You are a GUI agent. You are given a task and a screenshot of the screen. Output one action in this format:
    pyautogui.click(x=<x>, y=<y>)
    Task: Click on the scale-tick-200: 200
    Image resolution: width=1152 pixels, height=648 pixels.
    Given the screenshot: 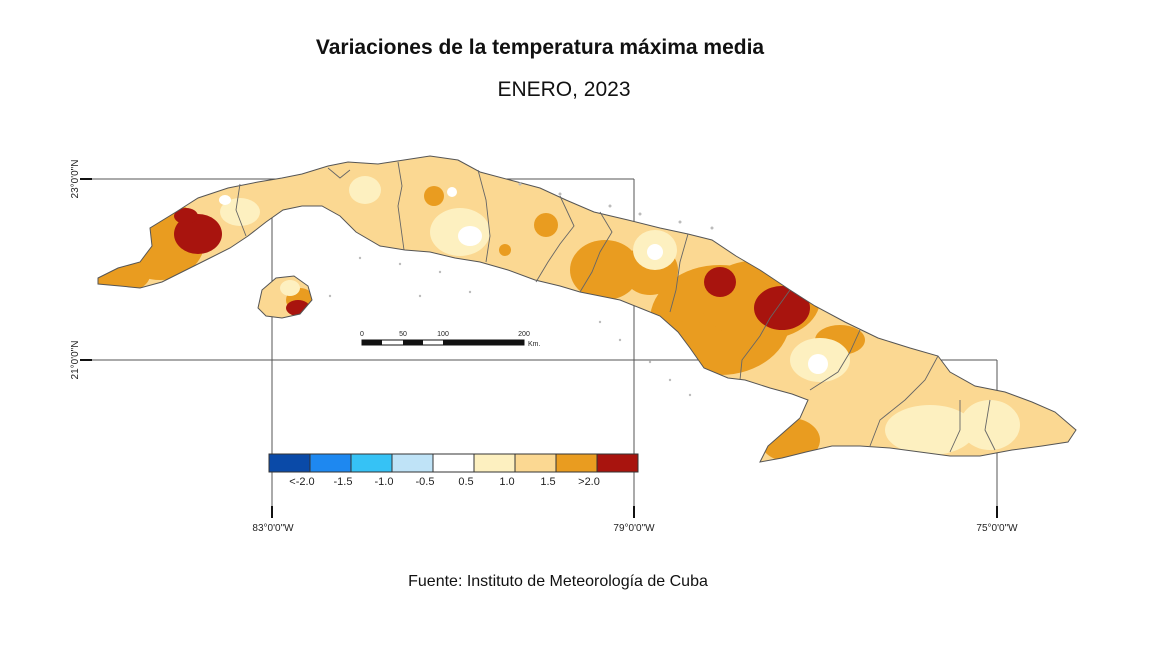 What is the action you would take?
    pyautogui.click(x=524, y=334)
    